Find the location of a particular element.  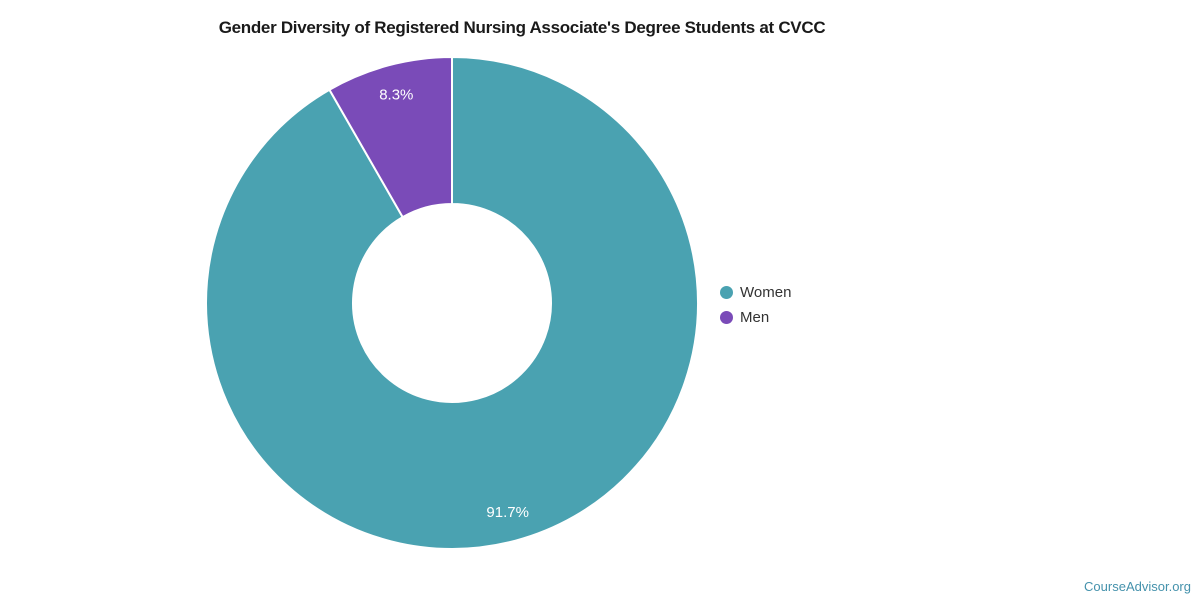

legend-label-men: Men is located at coordinates (755, 317).